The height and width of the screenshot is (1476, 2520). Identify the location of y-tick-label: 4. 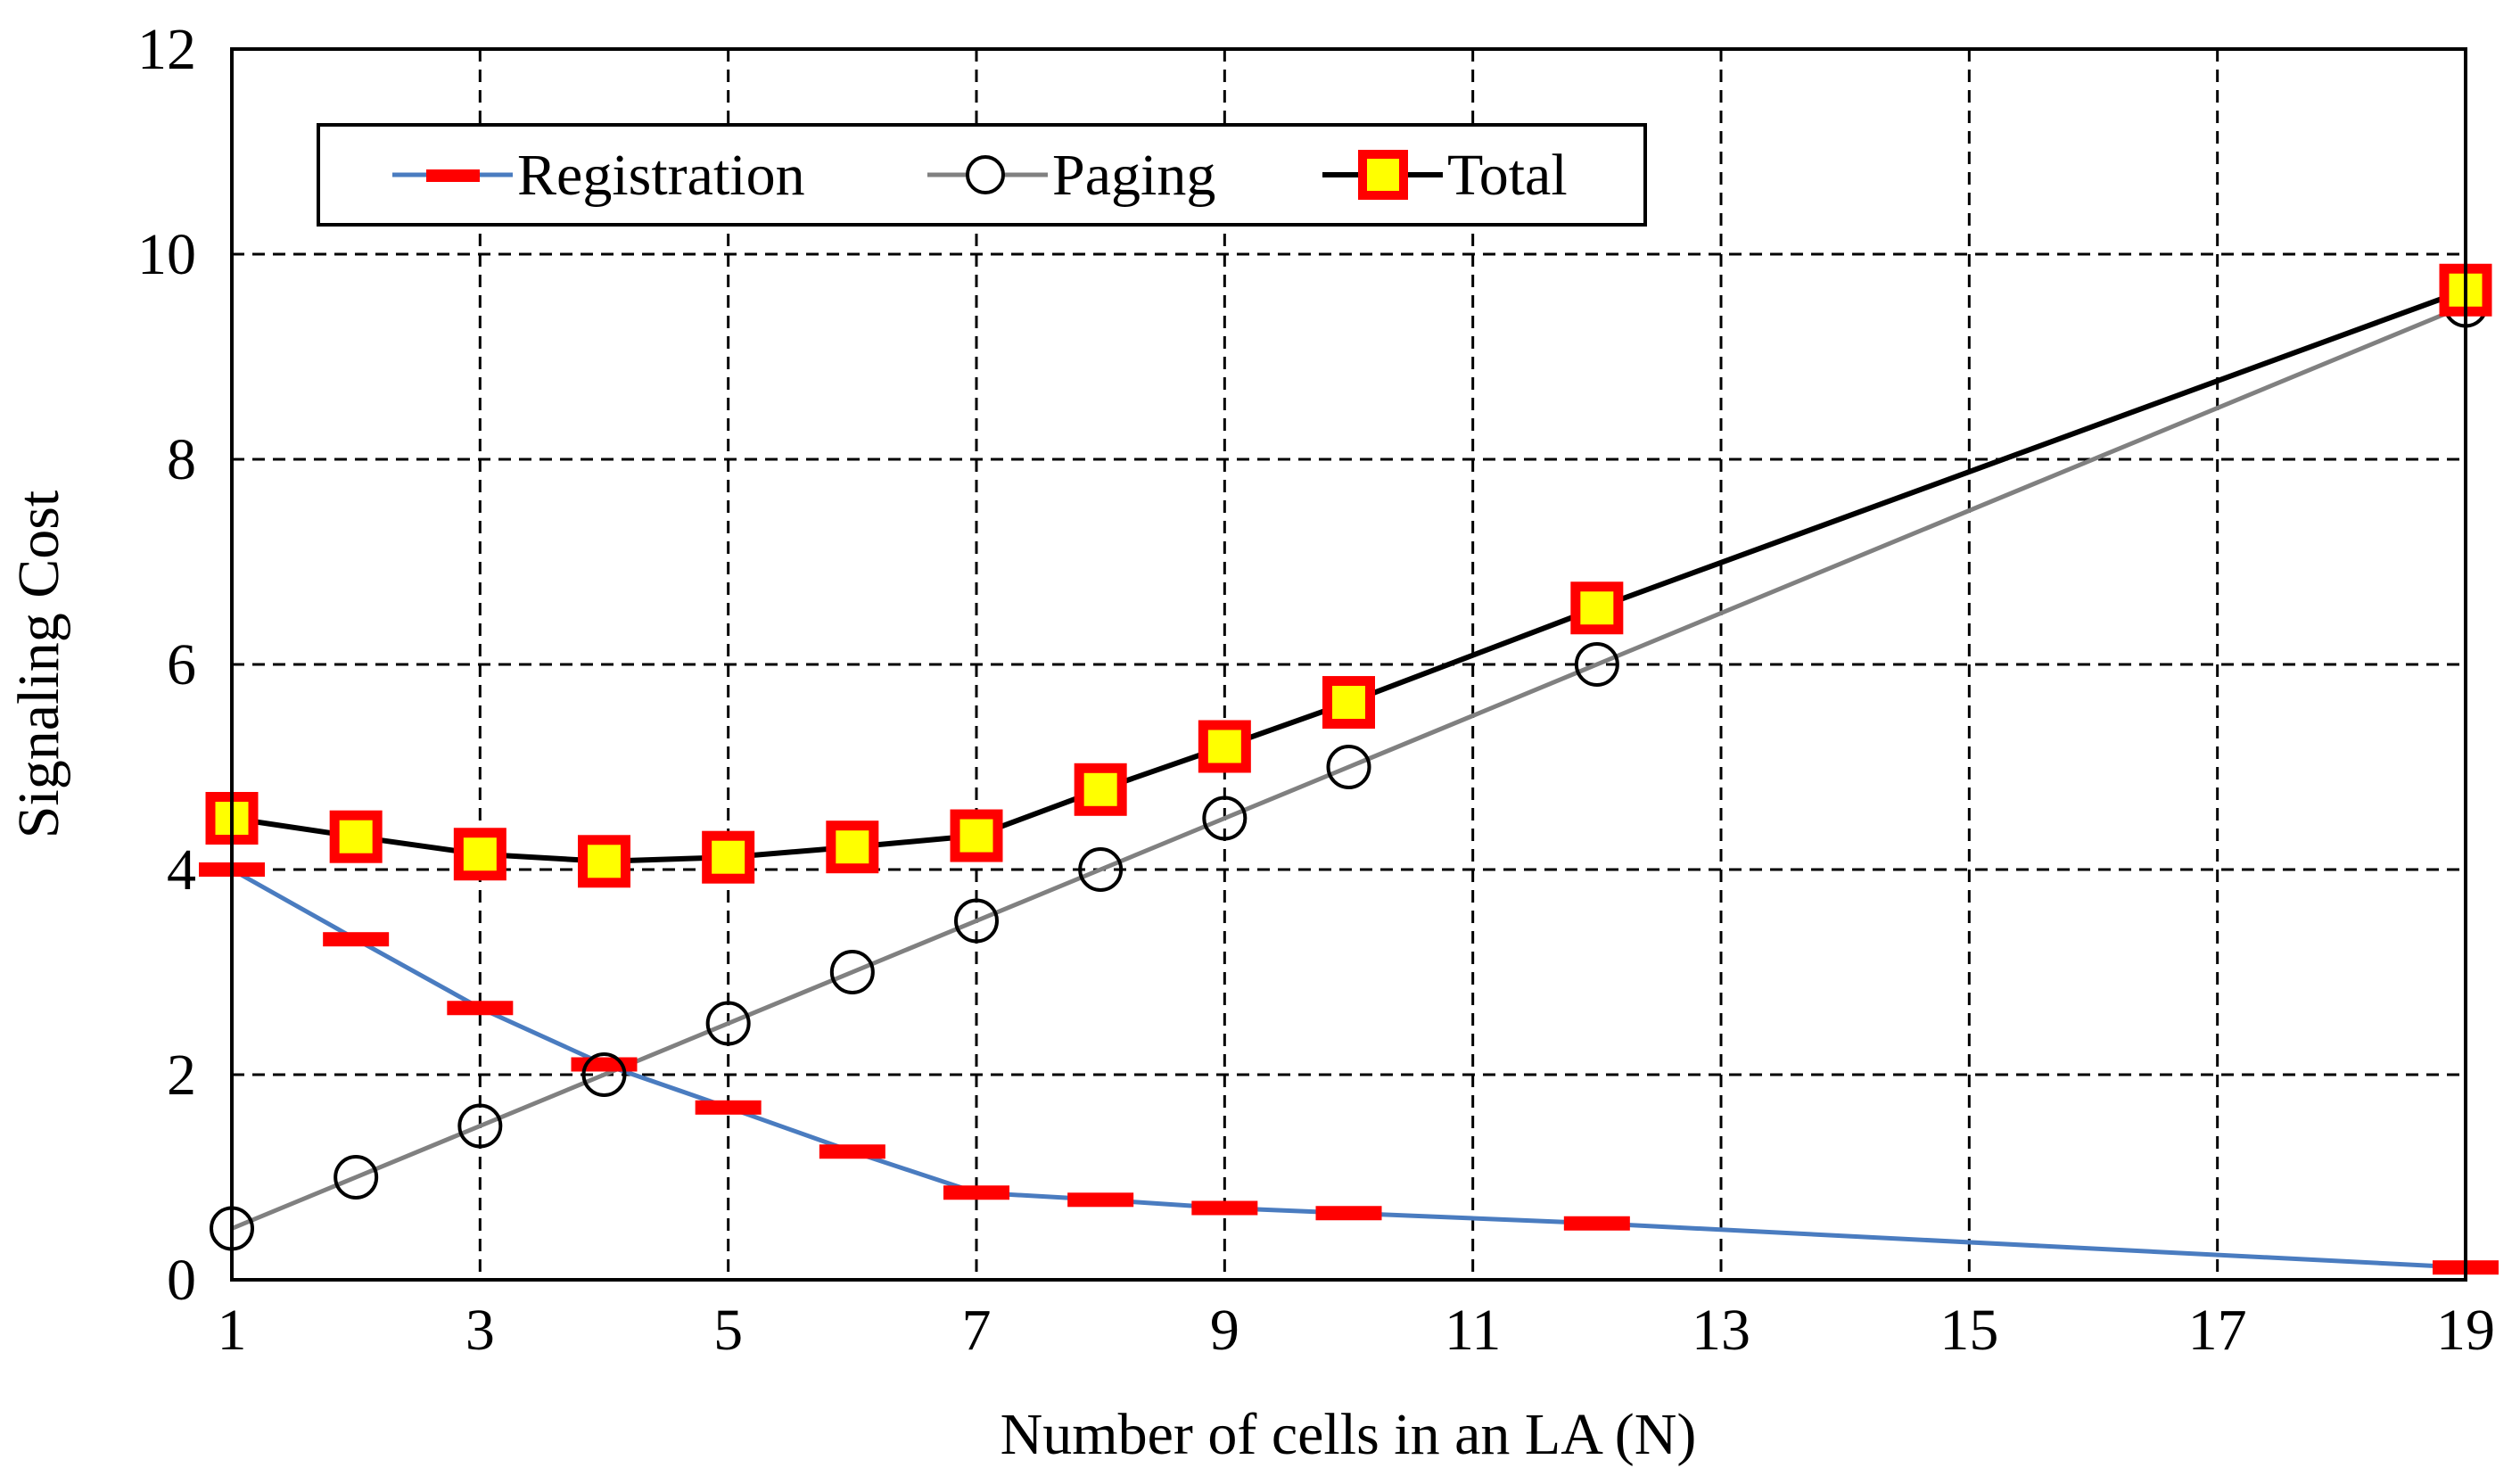
(181, 870).